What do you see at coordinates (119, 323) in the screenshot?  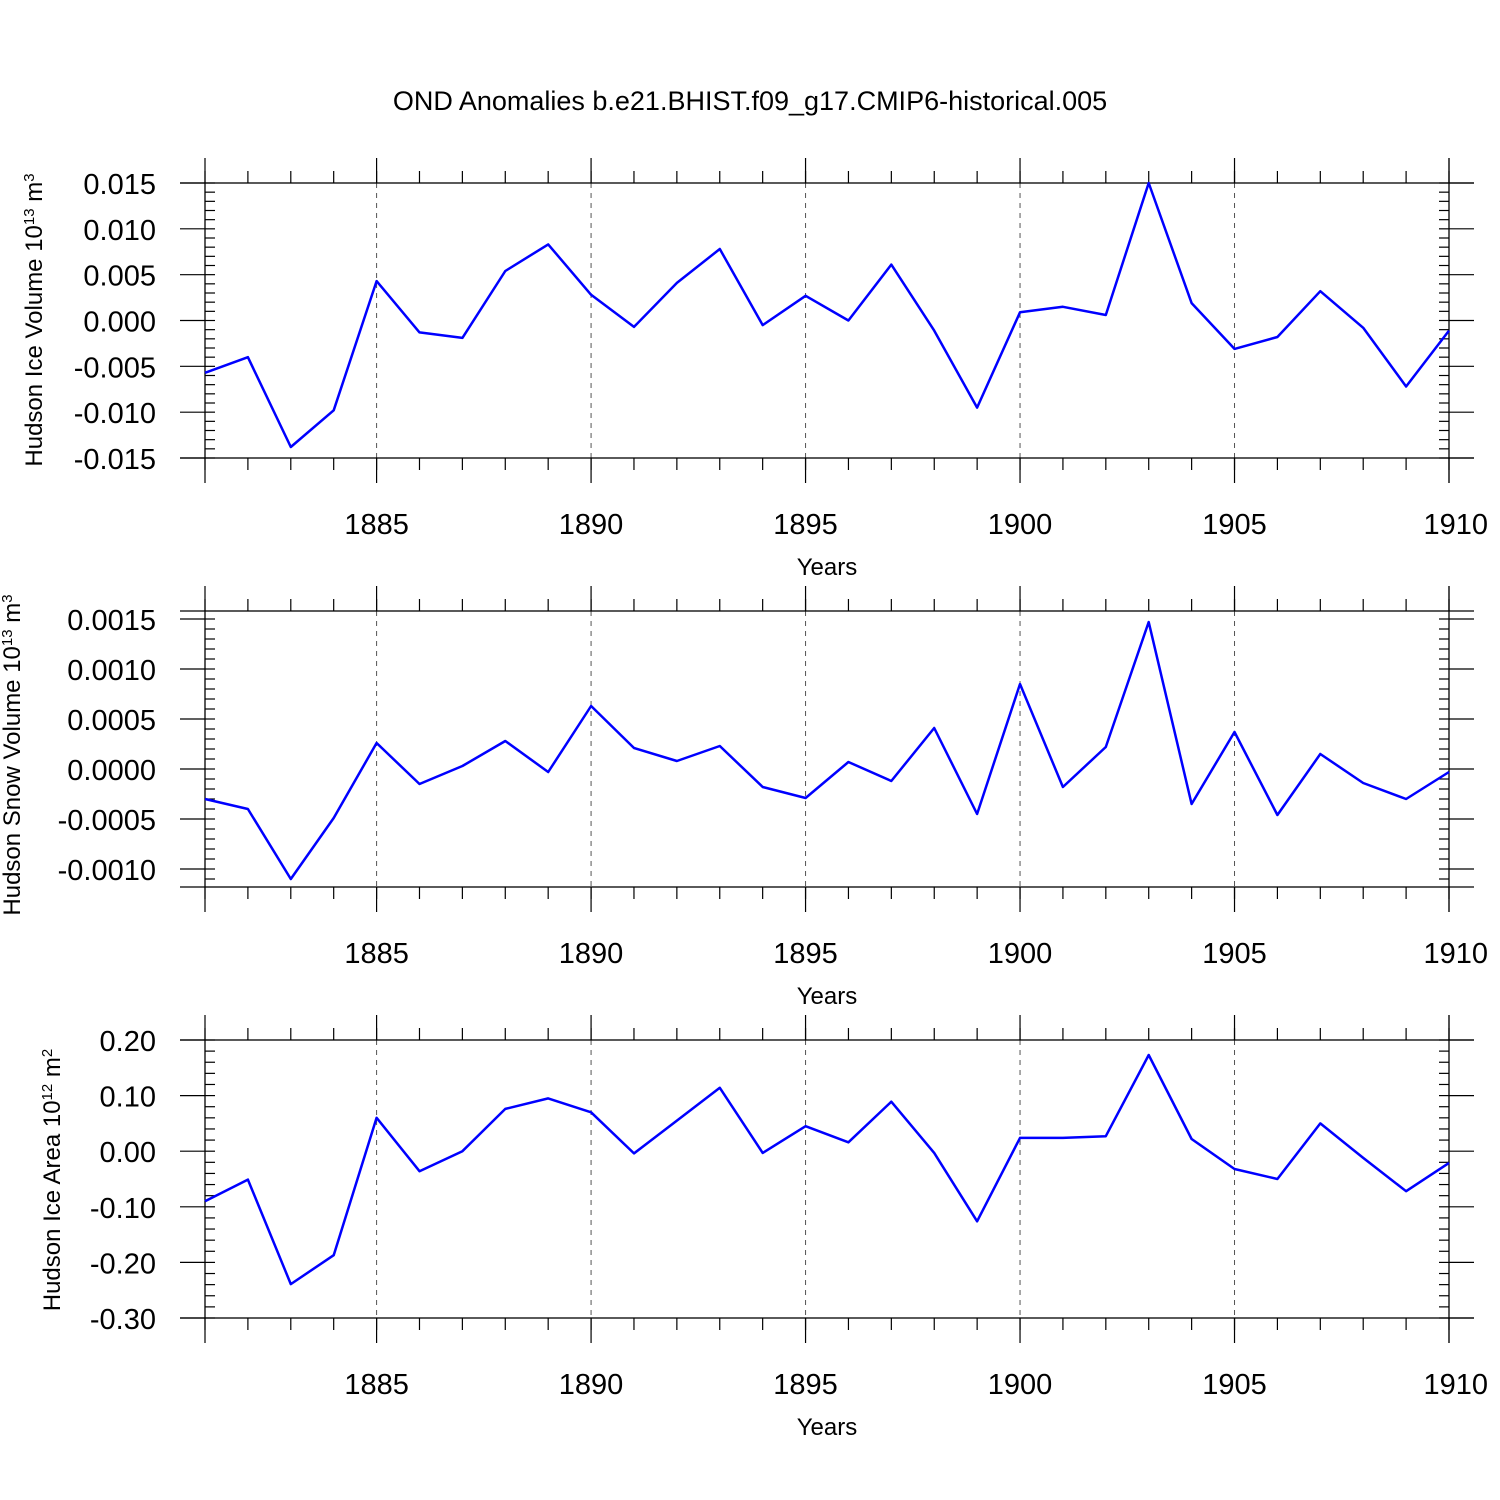 I see `y-tick-label: 0.000` at bounding box center [119, 323].